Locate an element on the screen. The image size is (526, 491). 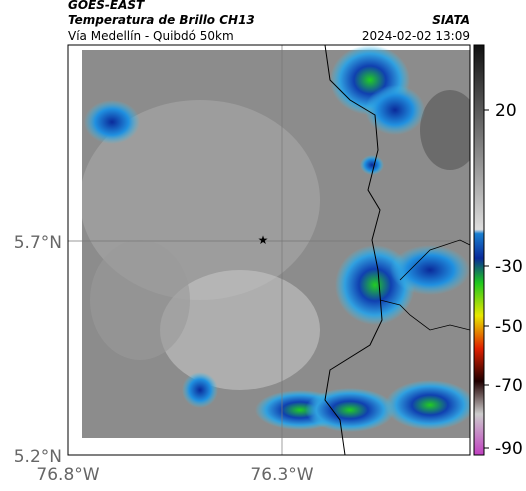
satellite: GOES-EAST is located at coordinates (106, 6).